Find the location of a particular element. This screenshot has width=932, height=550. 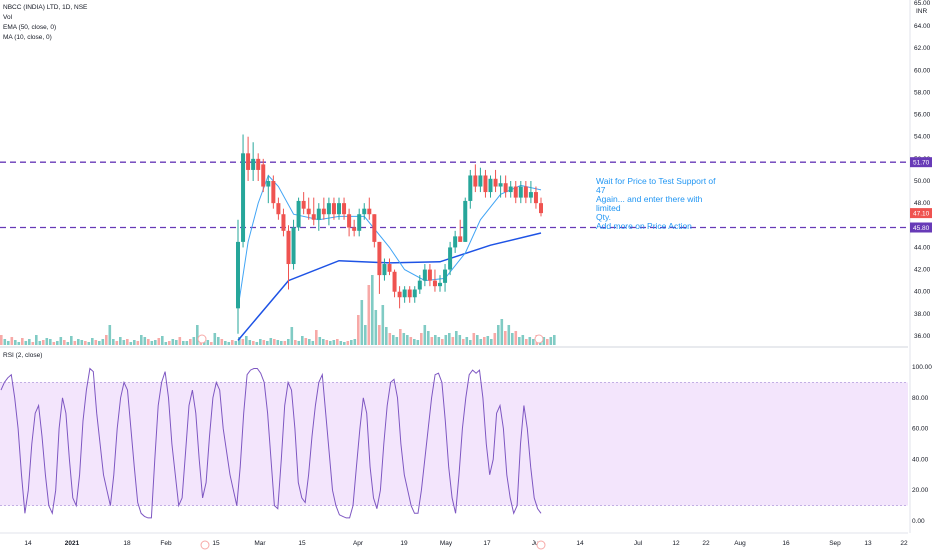

time-tick-label: 17 is located at coordinates (487, 543).